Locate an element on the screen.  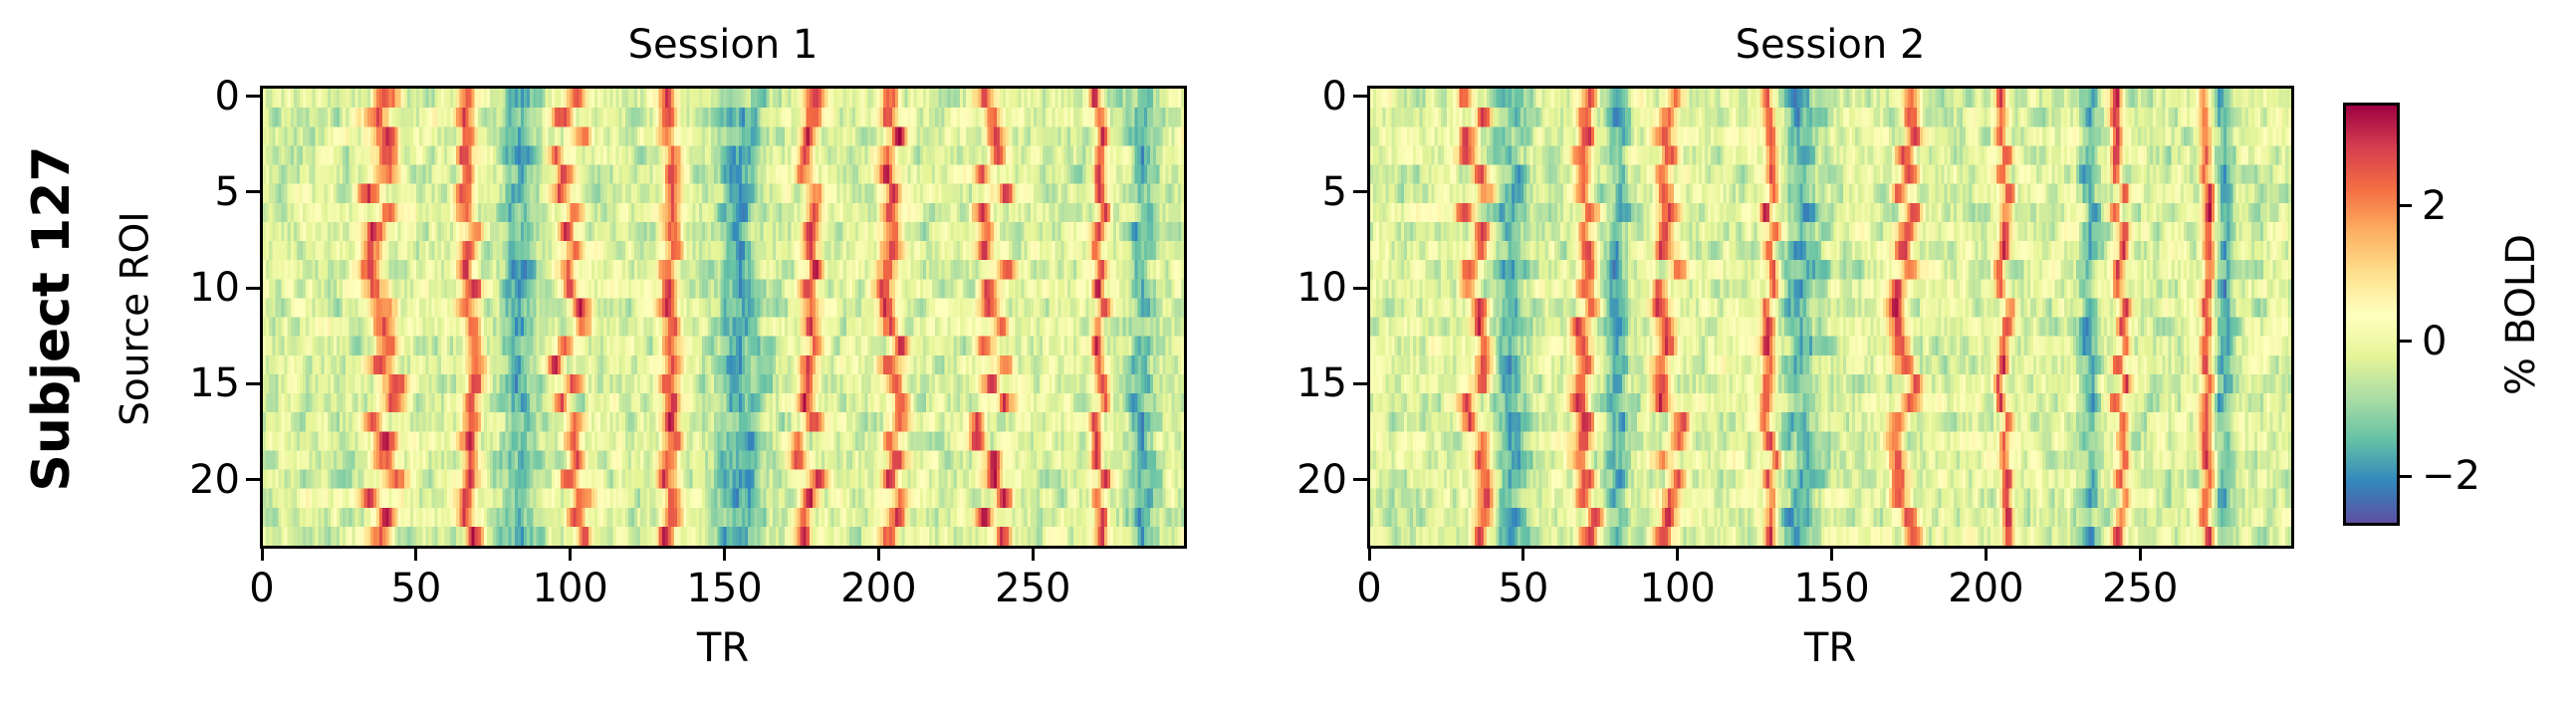
colorbar-tick-label: 0 is located at coordinates (2435, 341).